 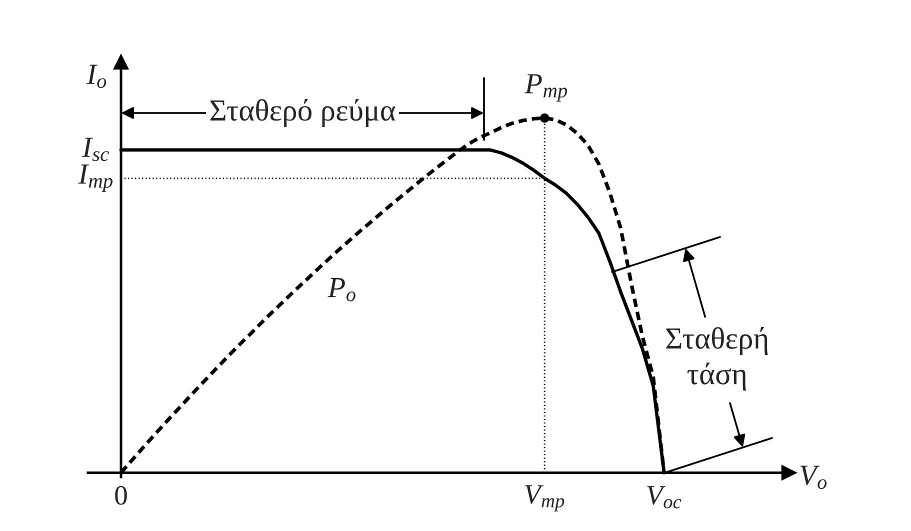 What do you see at coordinates (95, 150) in the screenshot?
I see `annotation: I$_{sc}$` at bounding box center [95, 150].